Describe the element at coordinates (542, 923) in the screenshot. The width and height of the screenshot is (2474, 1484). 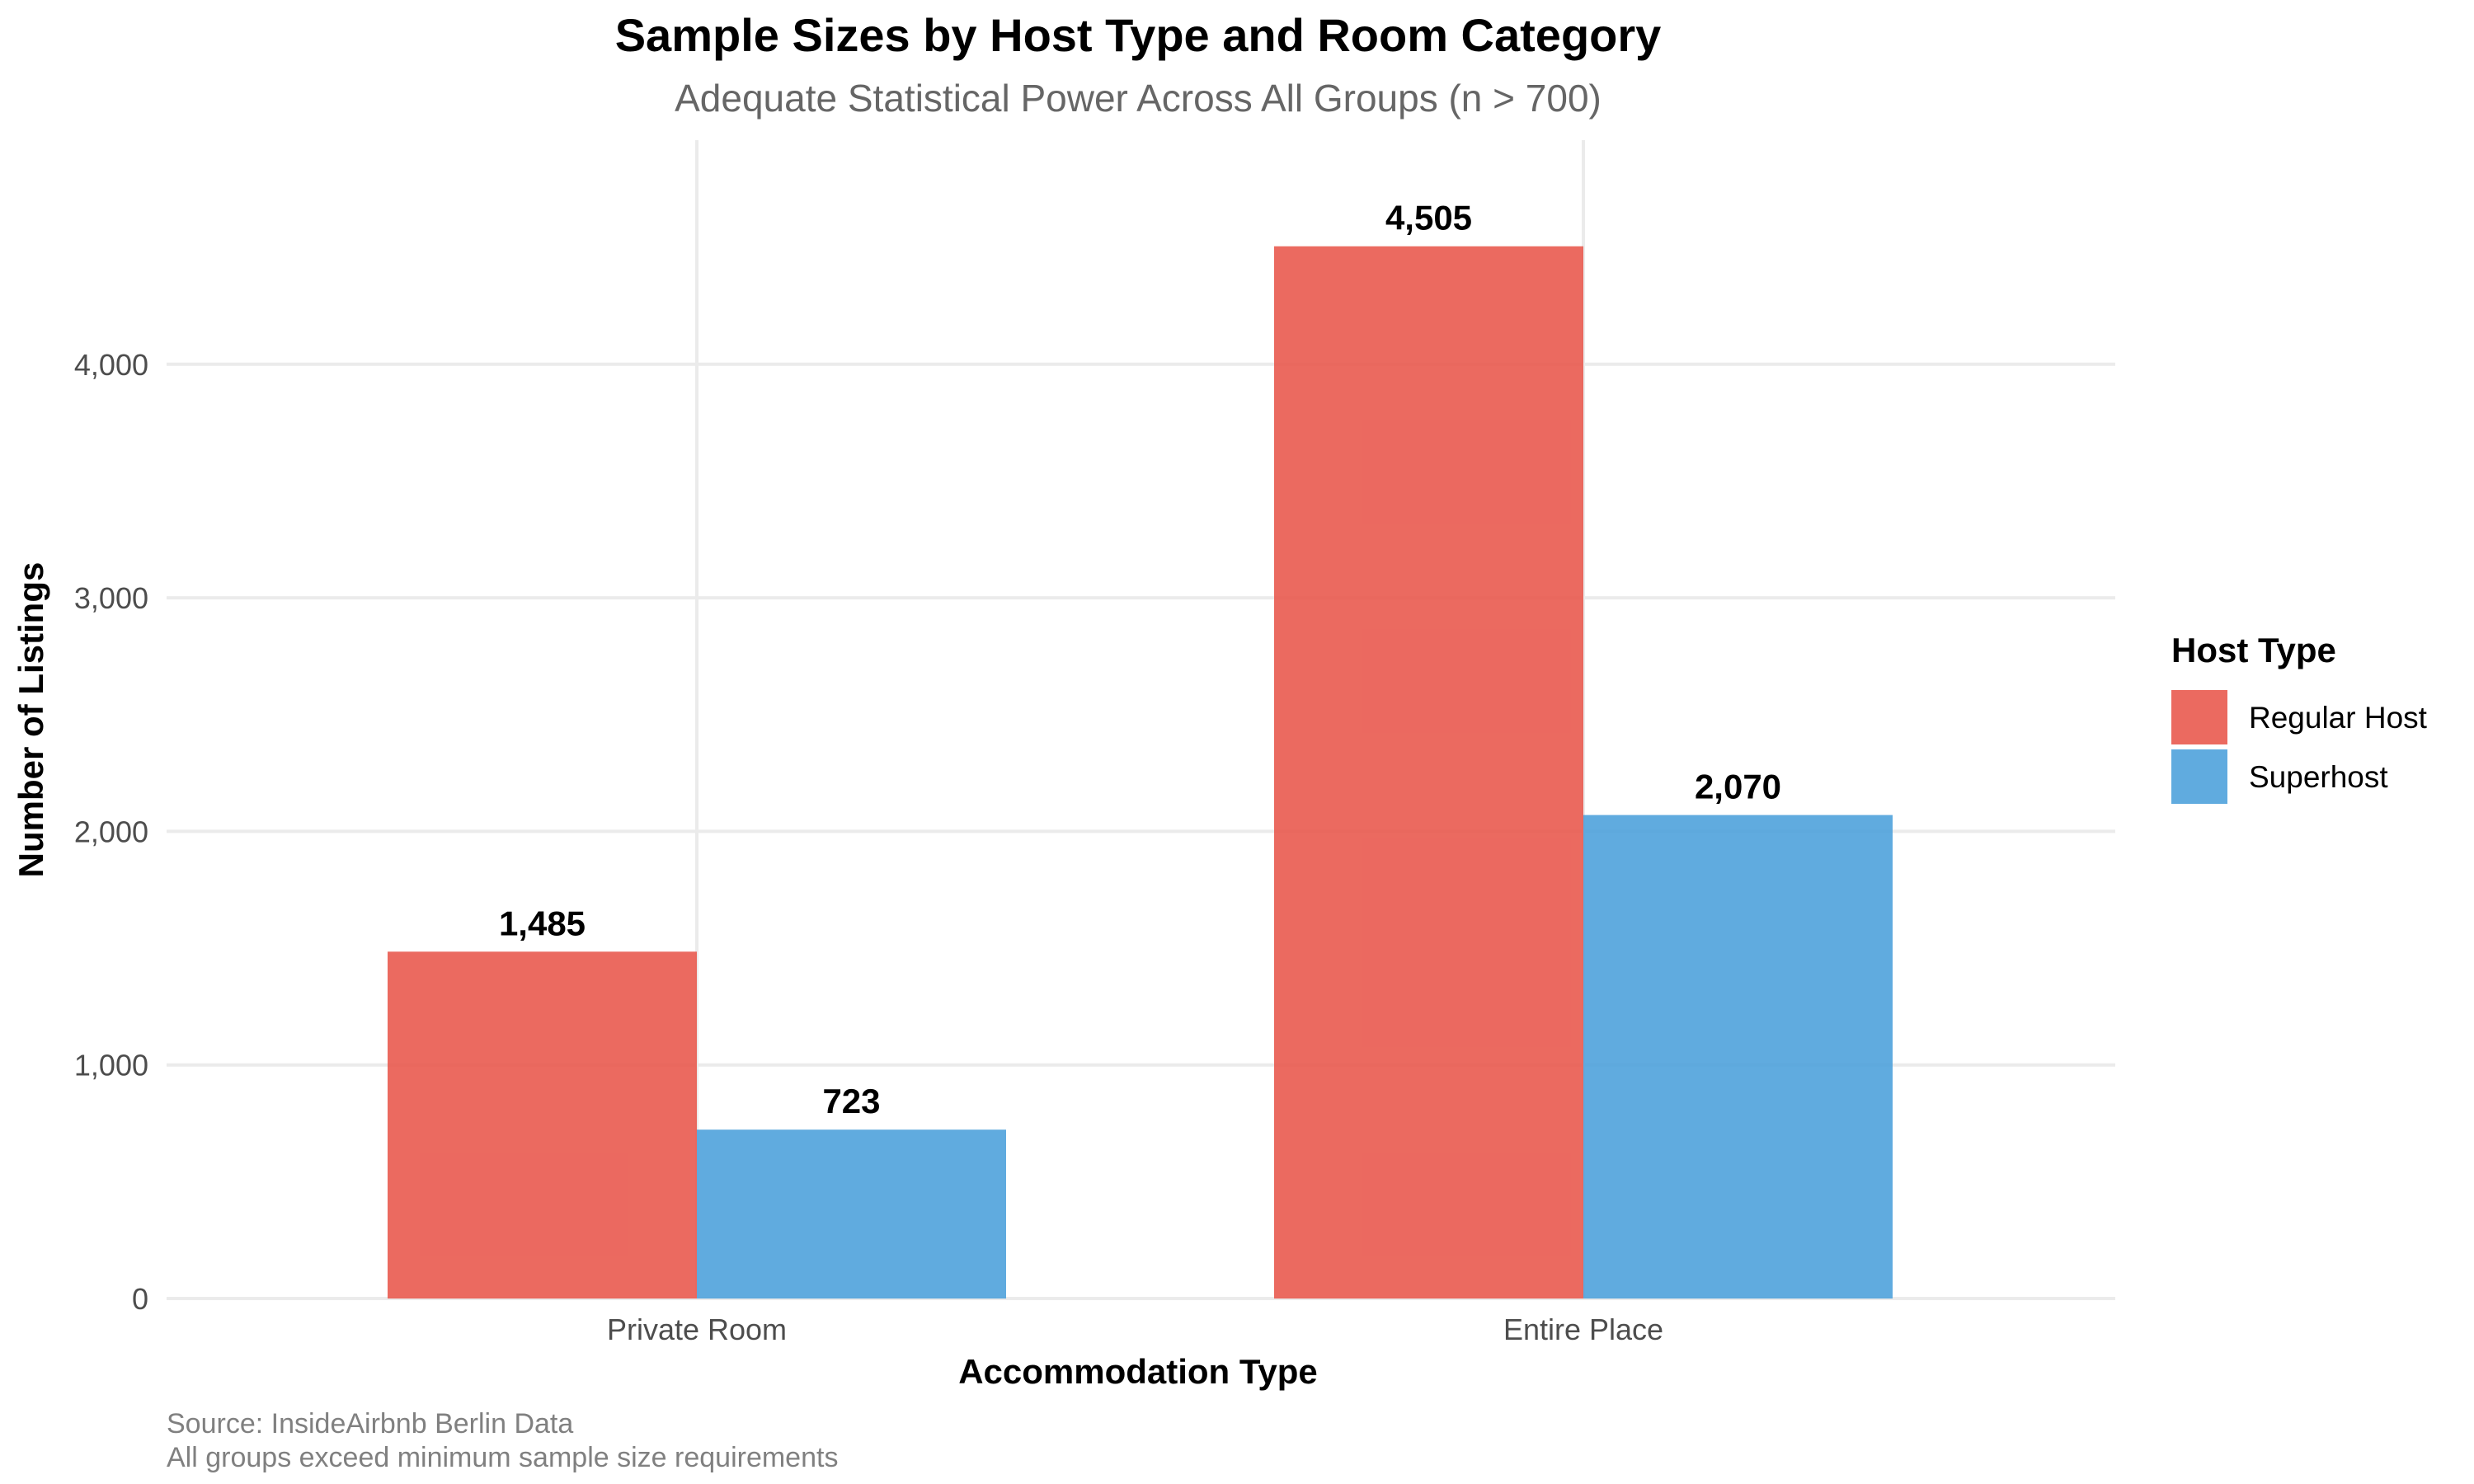
I see `bar-value-label: 1,485` at that location.